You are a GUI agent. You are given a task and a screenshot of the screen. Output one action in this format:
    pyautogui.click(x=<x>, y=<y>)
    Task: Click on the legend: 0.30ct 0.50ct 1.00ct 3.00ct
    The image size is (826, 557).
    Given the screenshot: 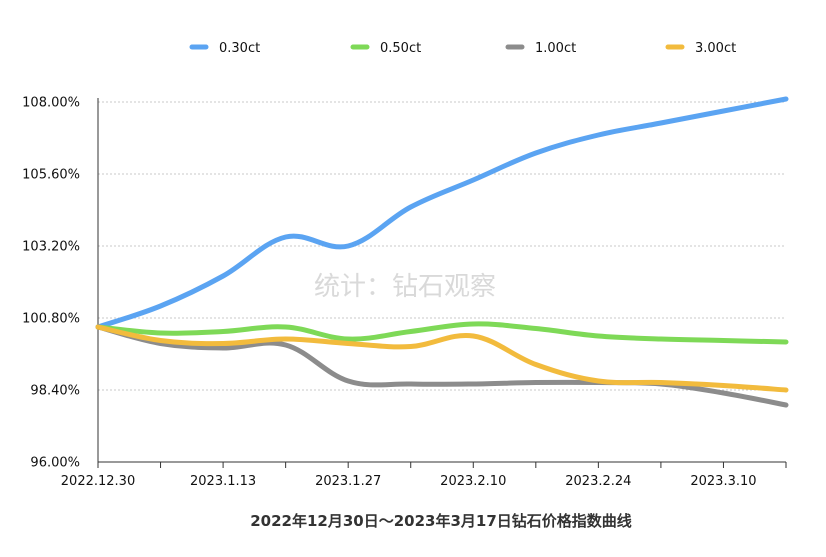 What is the action you would take?
    pyautogui.click(x=462, y=48)
    